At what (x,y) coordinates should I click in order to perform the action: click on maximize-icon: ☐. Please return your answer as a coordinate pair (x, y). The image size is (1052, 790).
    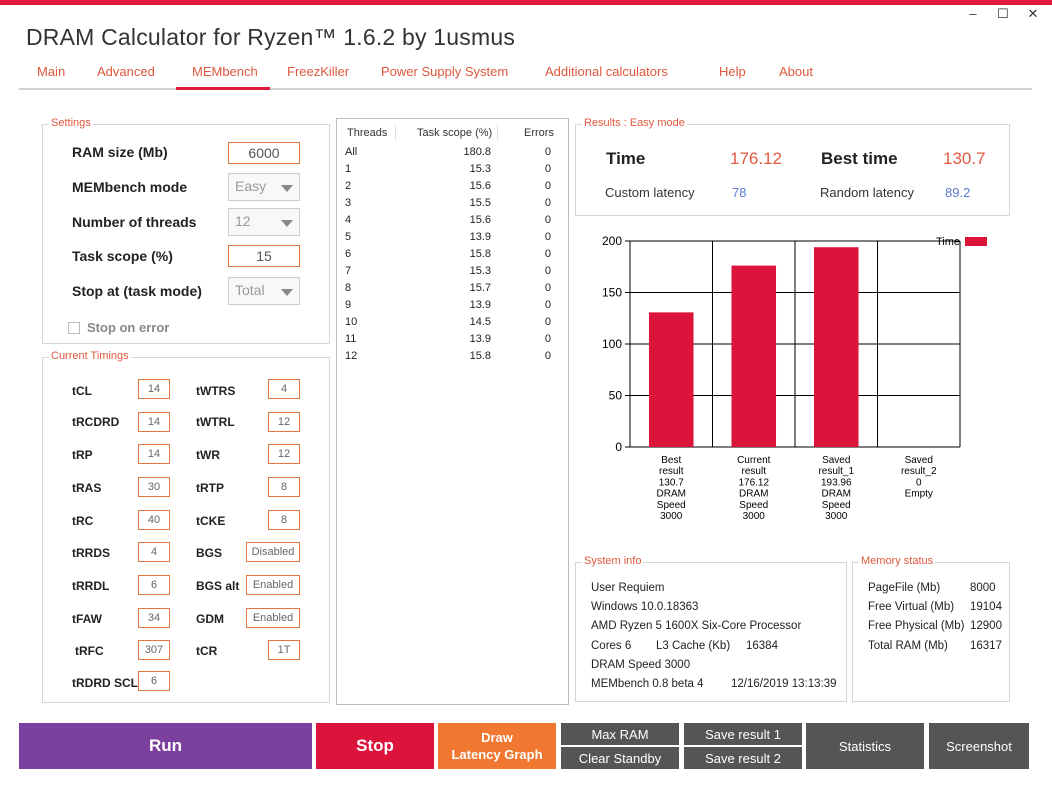
    Looking at the image, I should click on (1003, 13).